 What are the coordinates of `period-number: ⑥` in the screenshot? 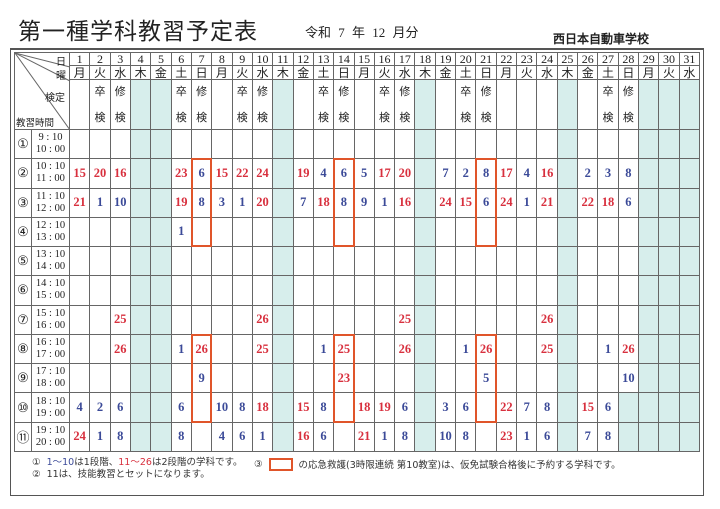 It's located at (23, 291).